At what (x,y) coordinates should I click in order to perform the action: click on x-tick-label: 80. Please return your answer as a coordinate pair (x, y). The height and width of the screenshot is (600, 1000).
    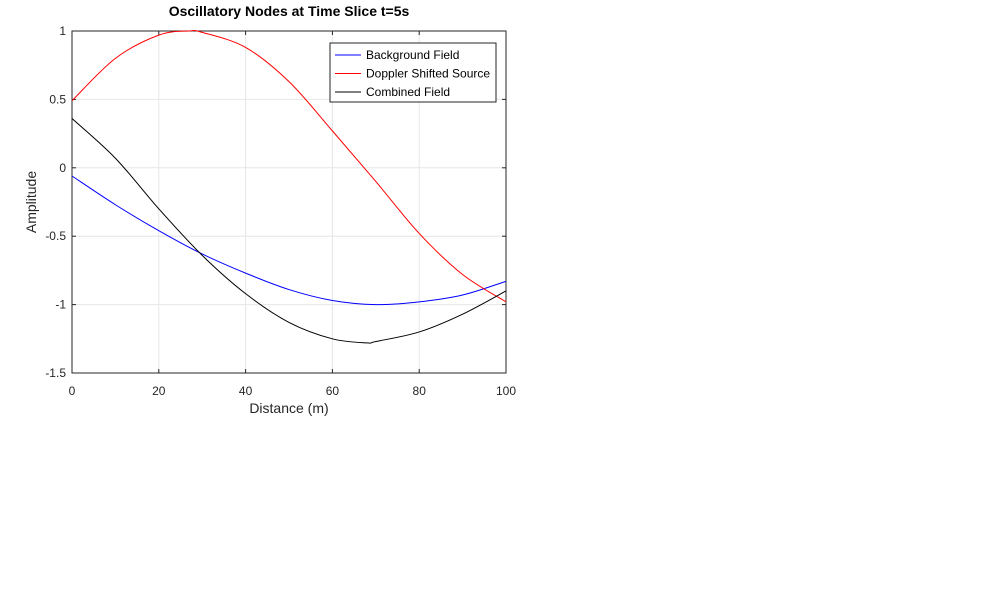
    Looking at the image, I should click on (420, 391).